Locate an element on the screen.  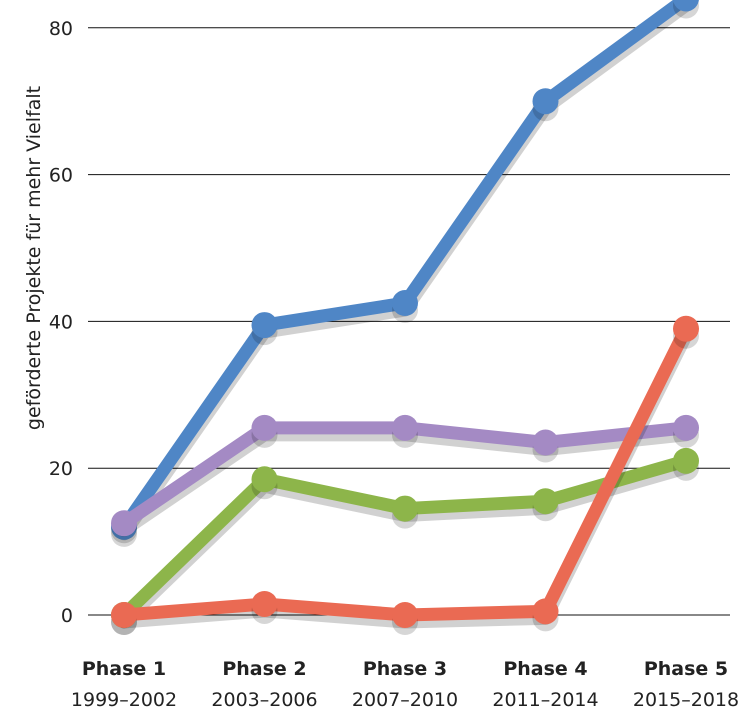
x-category-name: Phase 4 is located at coordinates (545, 669).